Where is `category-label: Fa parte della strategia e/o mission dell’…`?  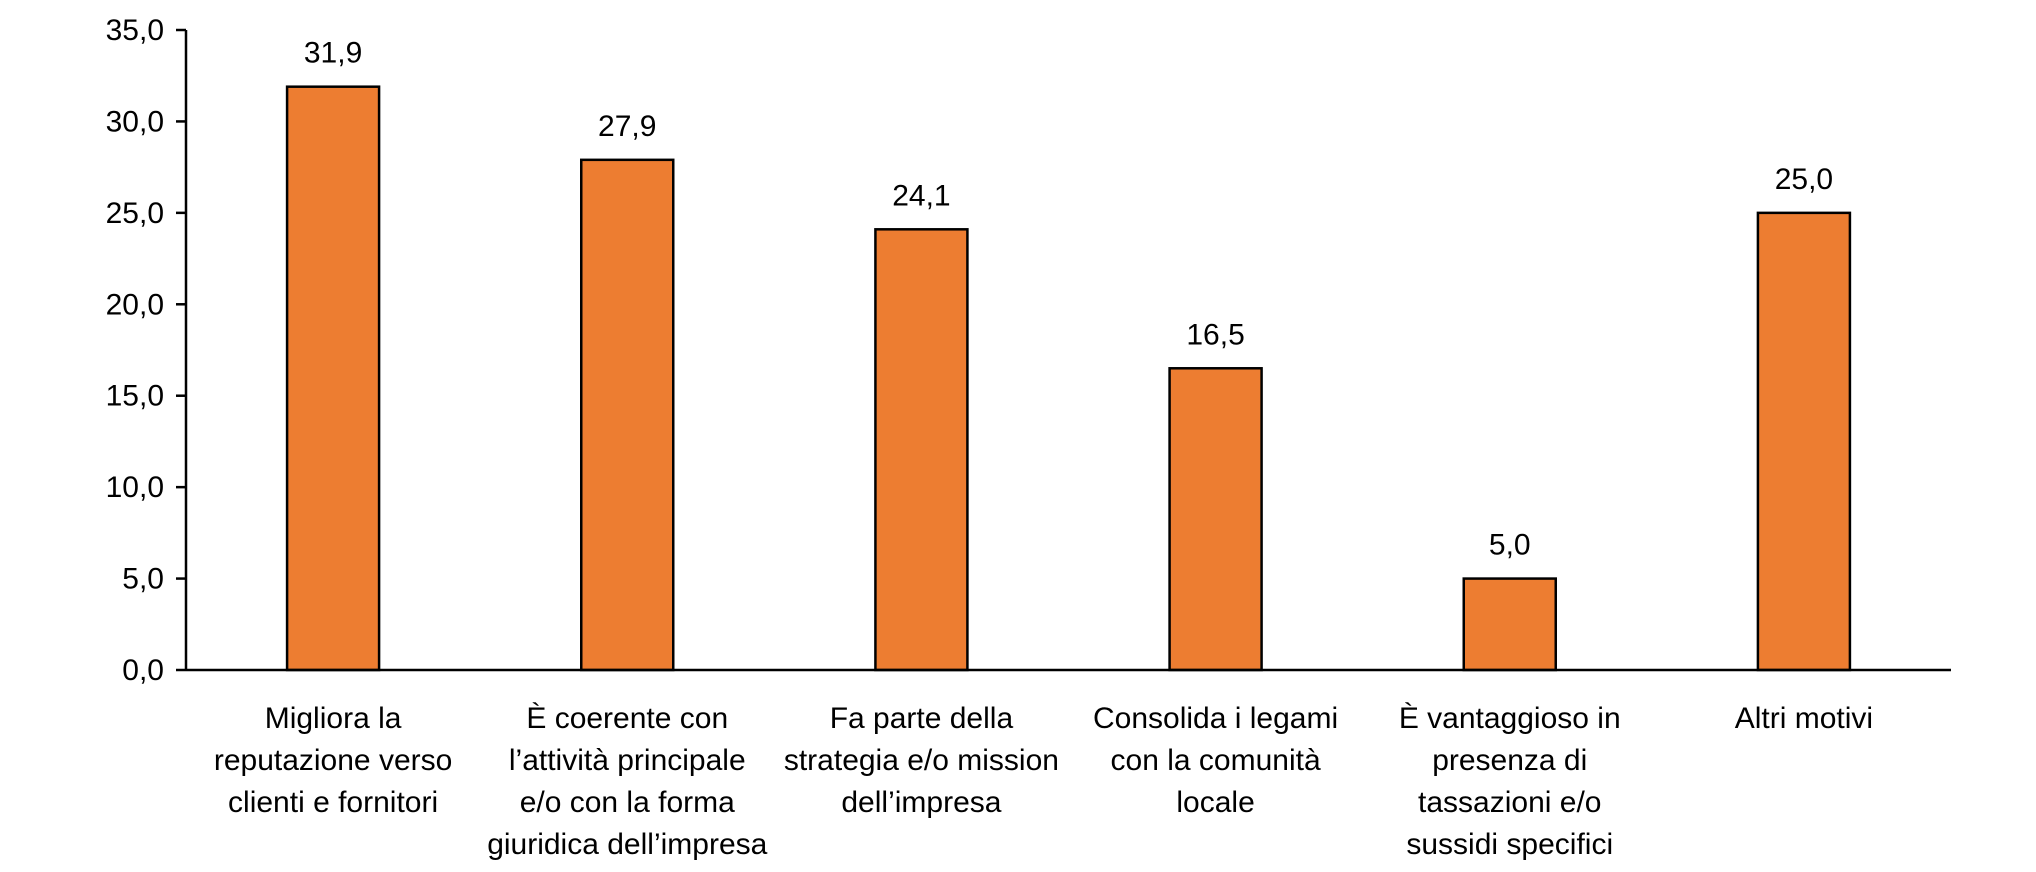 category-label: Fa parte della strategia e/o mission dell’… is located at coordinates (921, 760).